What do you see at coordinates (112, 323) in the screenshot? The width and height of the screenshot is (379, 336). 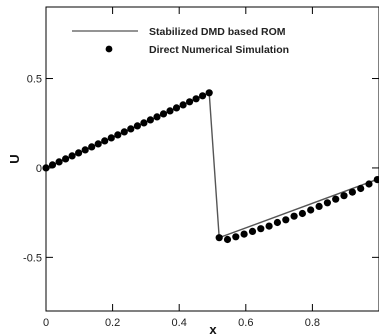 I see `x-tick-label: 0.2` at bounding box center [112, 323].